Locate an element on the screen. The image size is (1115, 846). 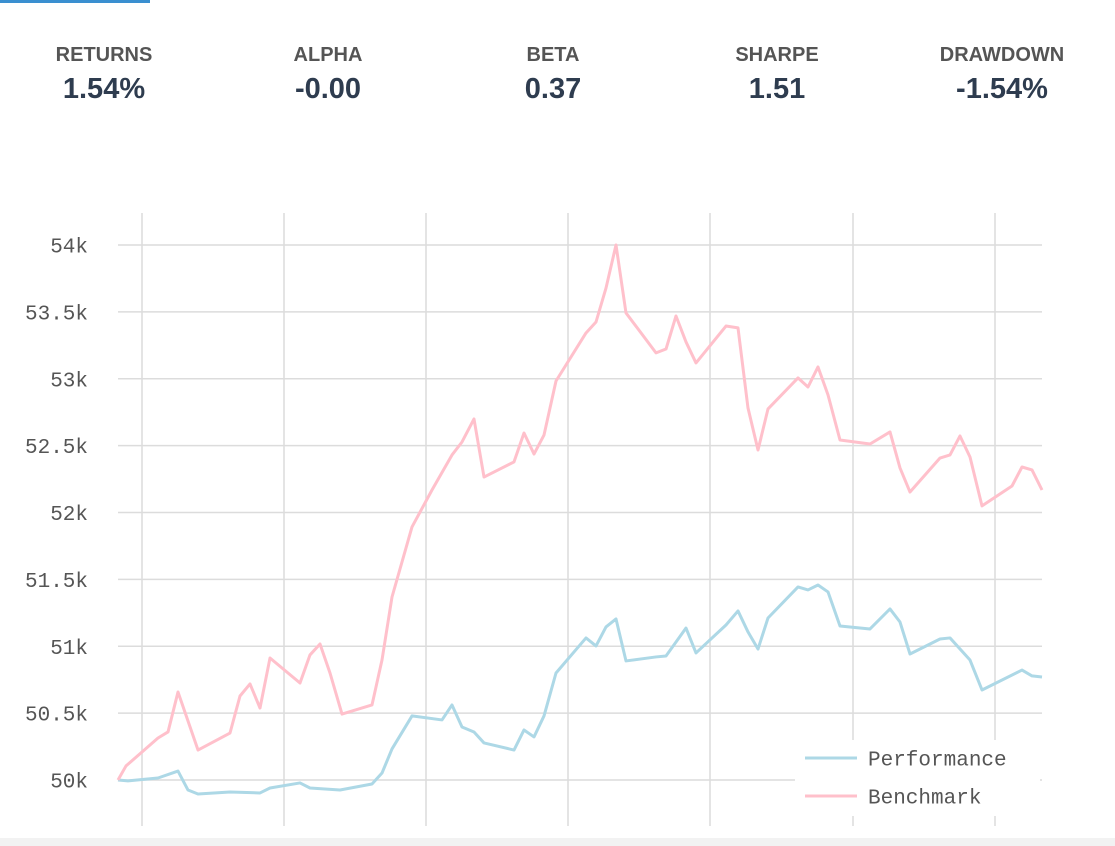
y-tick-label: 50.5k is located at coordinates (56, 716).